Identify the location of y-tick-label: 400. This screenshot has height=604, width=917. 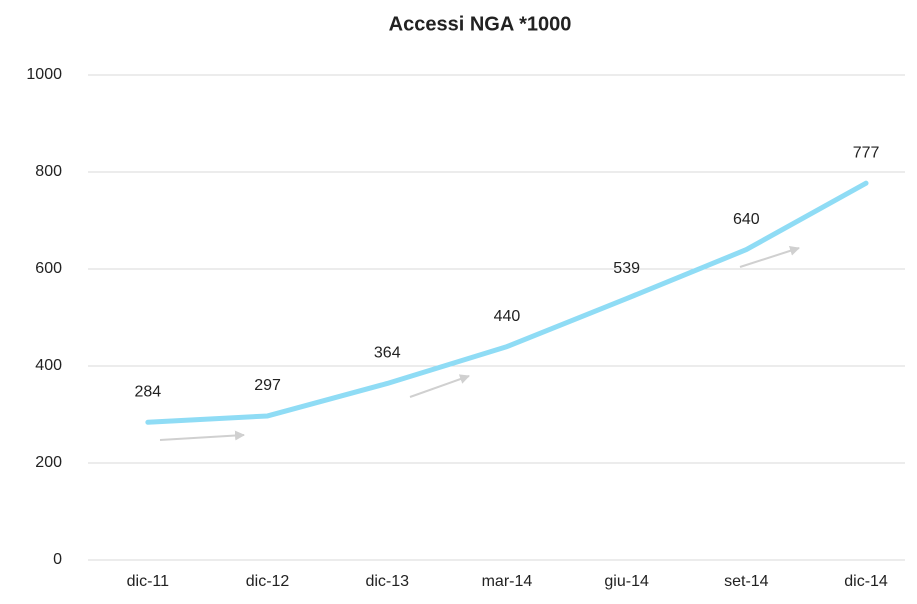
(48, 365).